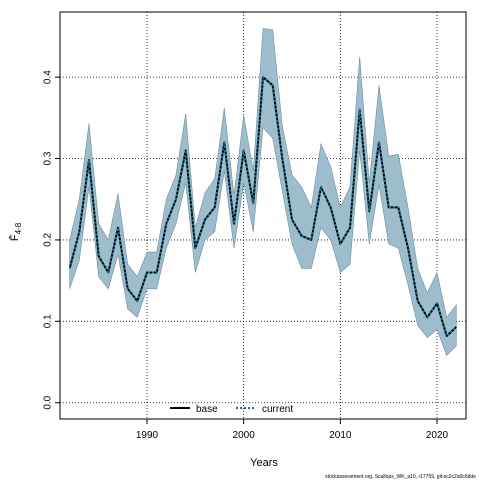  Describe the element at coordinates (437, 435) in the screenshot. I see `x-tick-label: 2020` at that location.